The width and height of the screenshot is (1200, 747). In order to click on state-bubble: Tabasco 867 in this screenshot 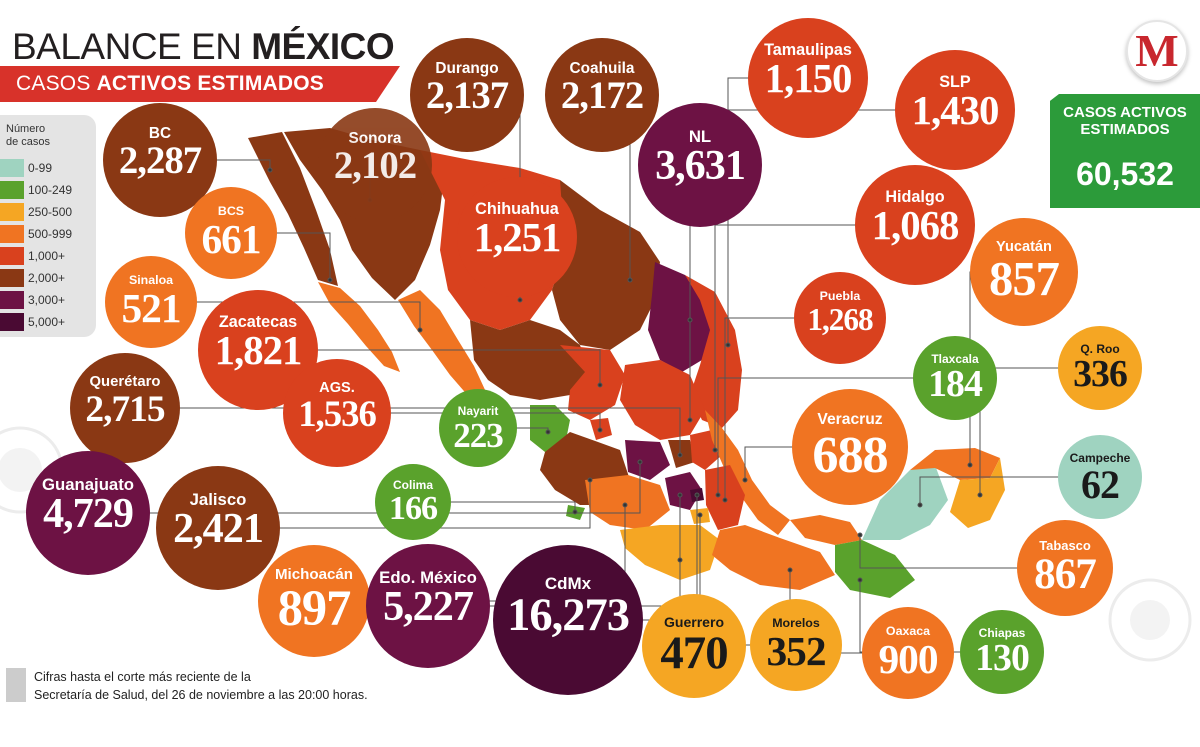, I will do `click(1065, 568)`.